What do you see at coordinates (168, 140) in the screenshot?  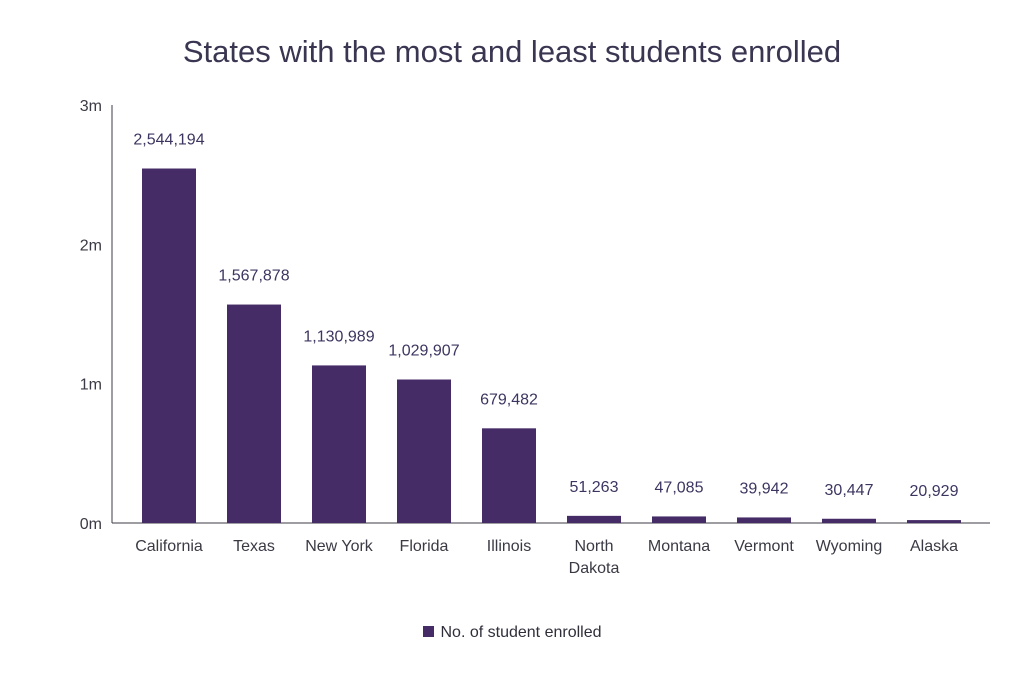 I see `bar-value-label: 2,544,194` at bounding box center [168, 140].